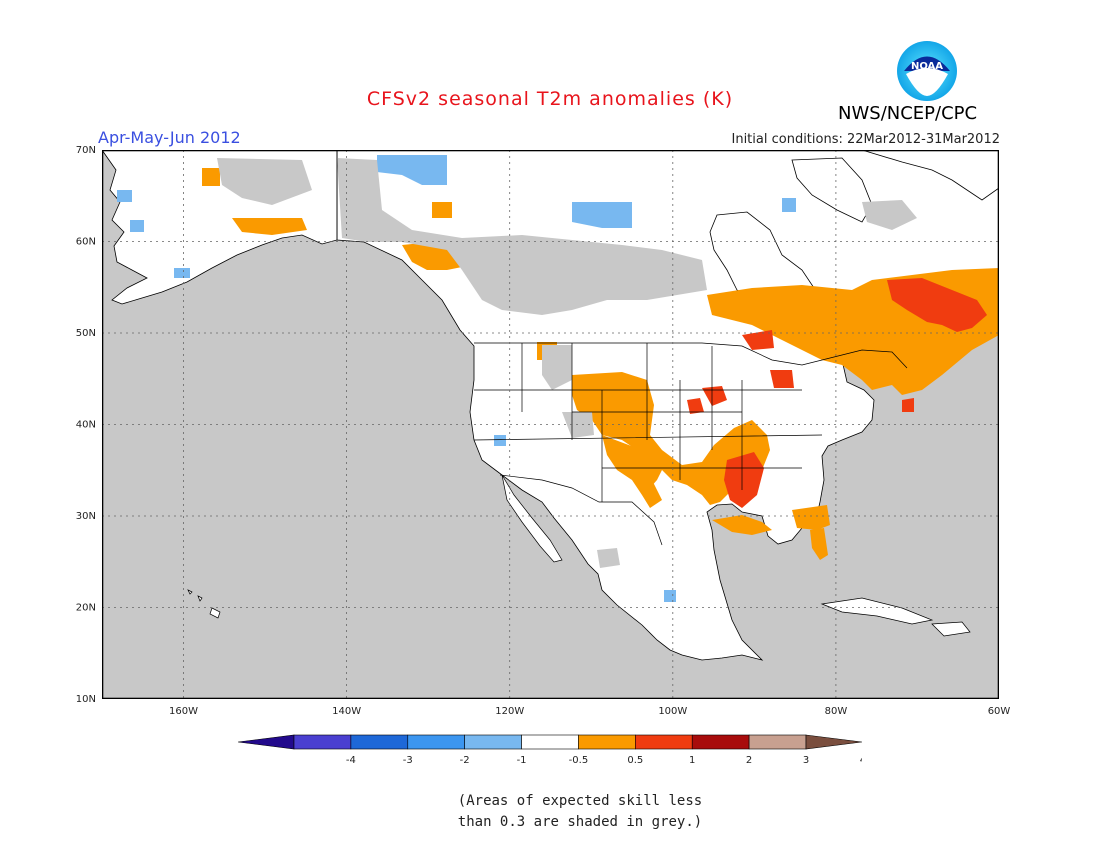 This screenshot has width=1100, height=850. Describe the element at coordinates (408, 760) in the screenshot. I see `colorbar-tick-label: -3` at that location.